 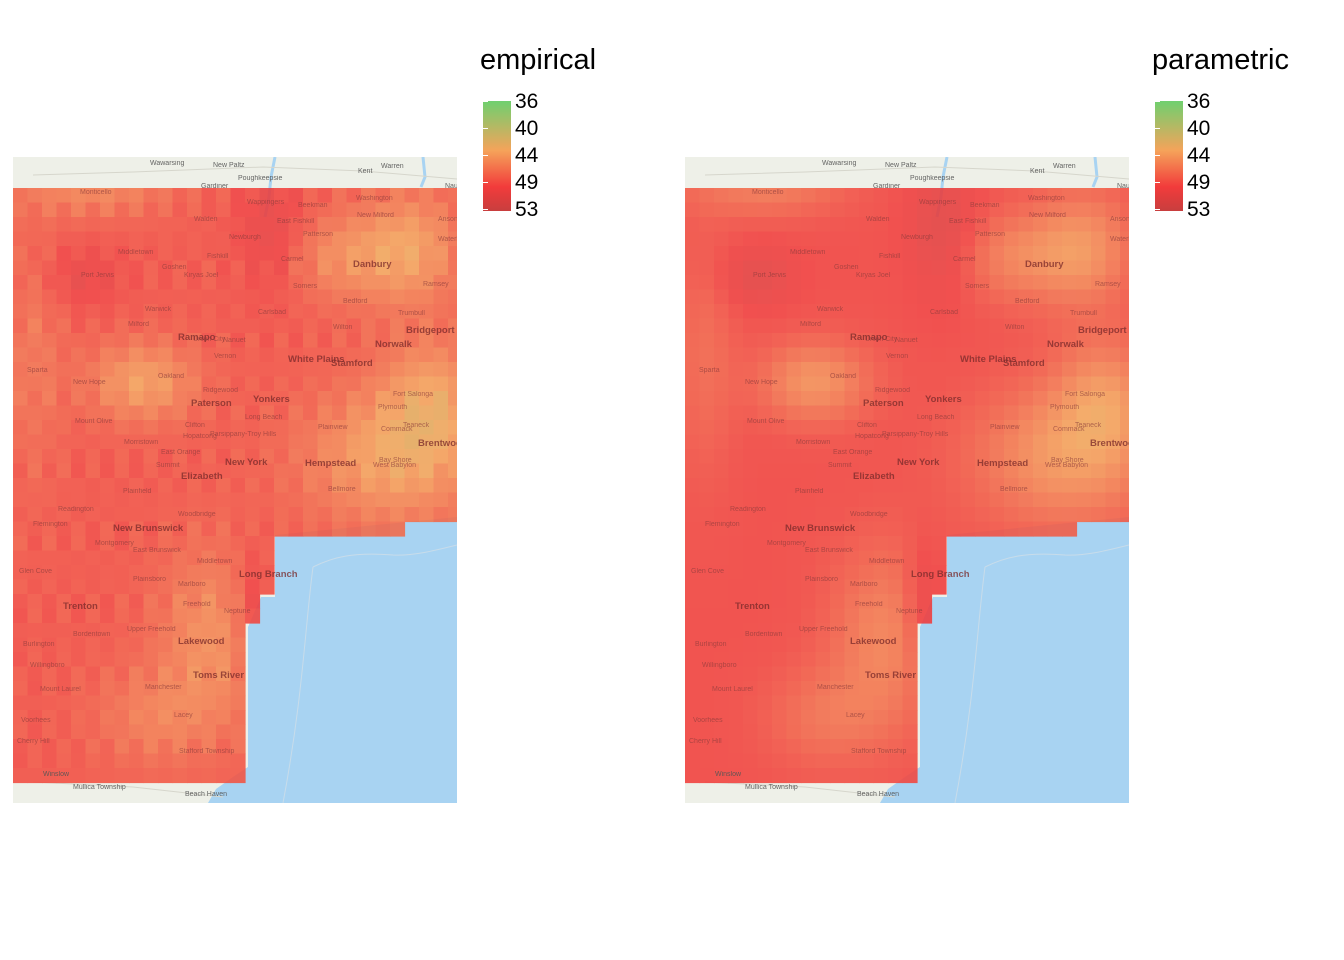 What do you see at coordinates (840, 465) in the screenshot?
I see `map-label-town: Summit` at bounding box center [840, 465].